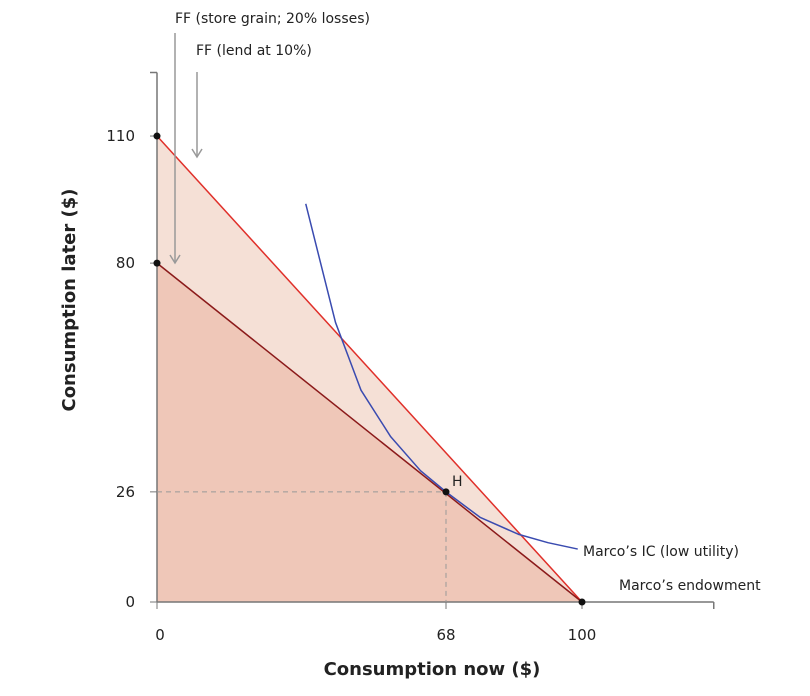 This screenshot has height=696, width=810. What do you see at coordinates (125, 263) in the screenshot?
I see `y-tick-label: 80` at bounding box center [125, 263].